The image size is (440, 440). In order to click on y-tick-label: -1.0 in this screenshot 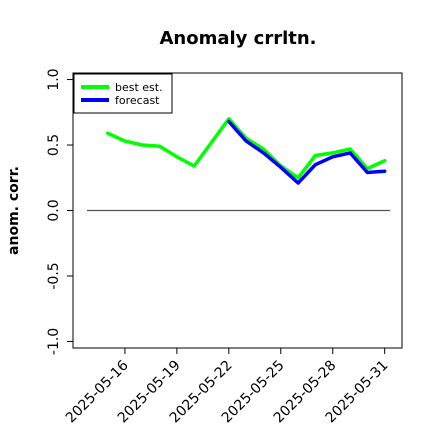, I will do `click(54, 341)`.